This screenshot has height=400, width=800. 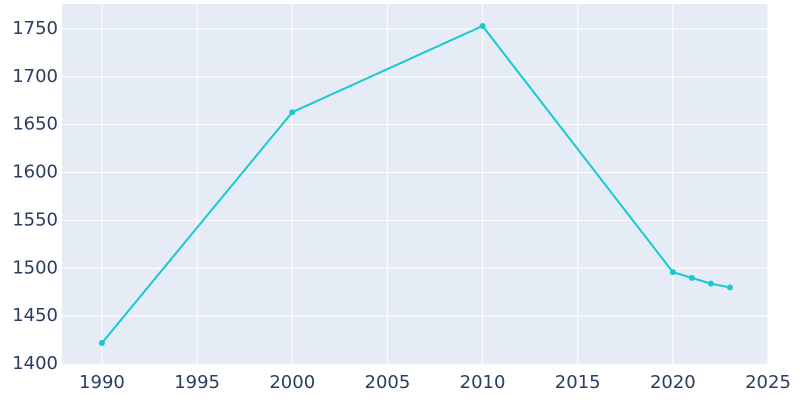 What do you see at coordinates (35, 315) in the screenshot?
I see `y-tick-label: 1450` at bounding box center [35, 315].